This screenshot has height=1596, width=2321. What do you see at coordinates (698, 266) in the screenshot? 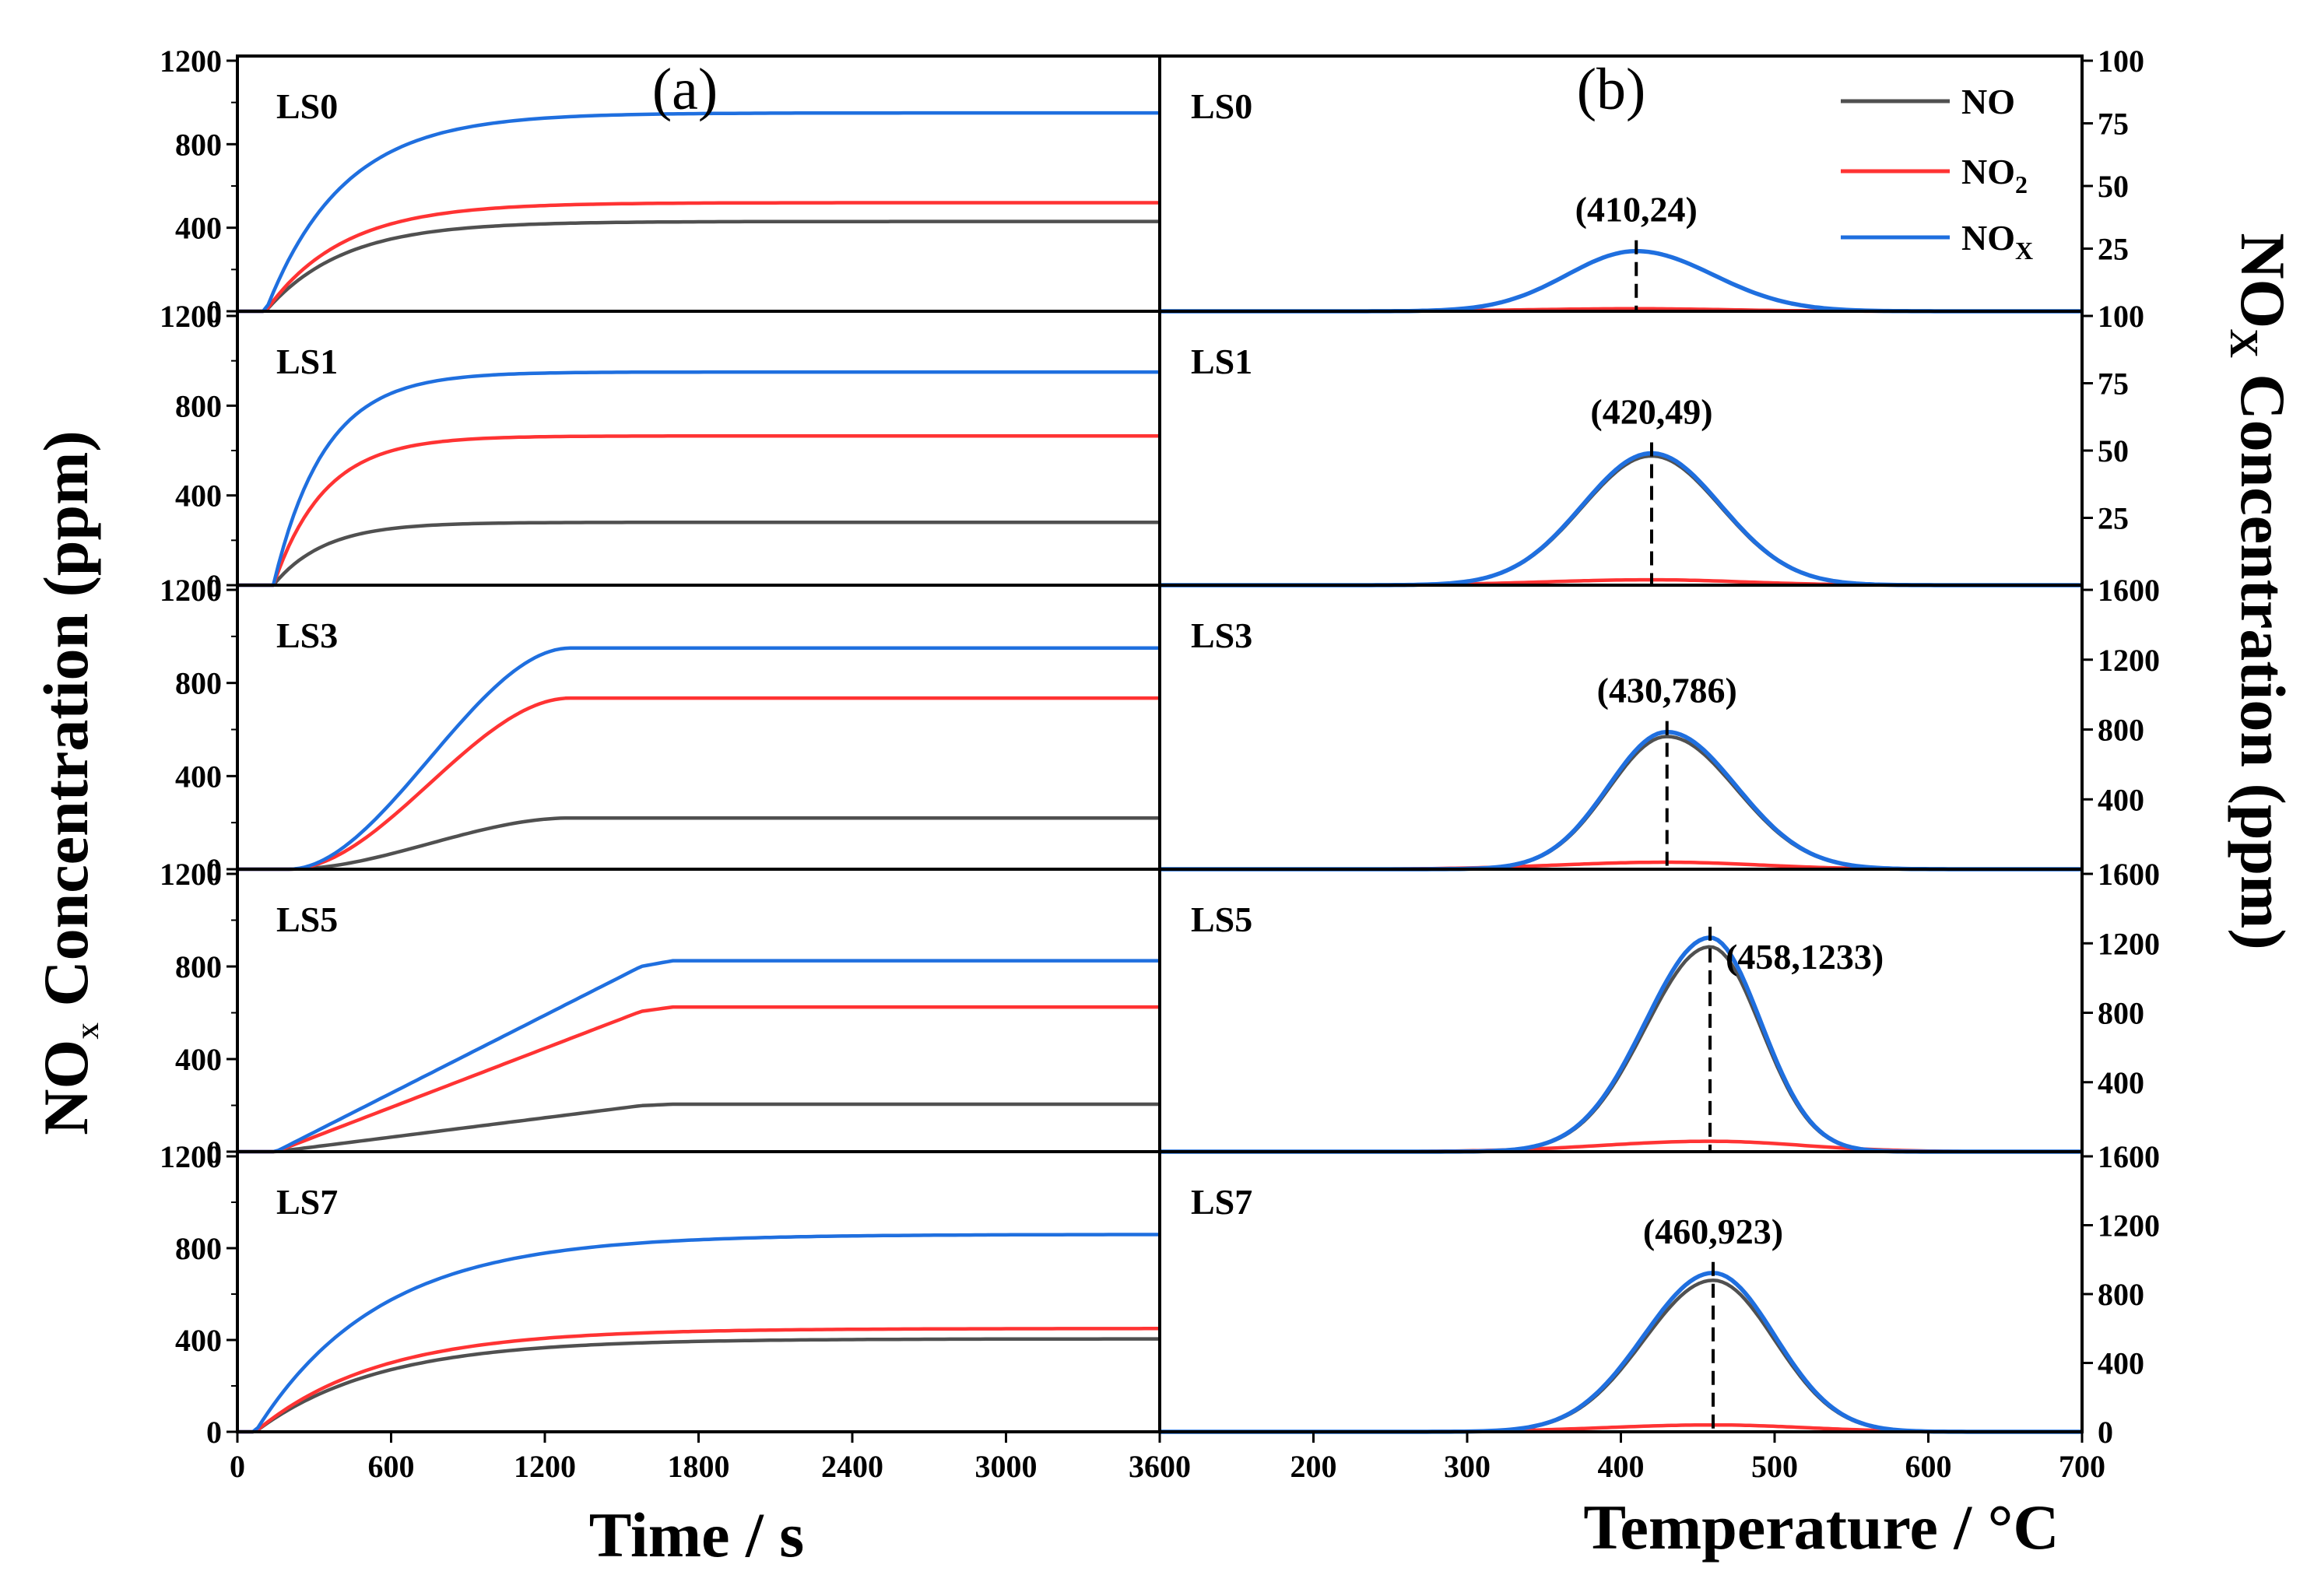
I see `curve-a-ls0-no` at bounding box center [698, 266].